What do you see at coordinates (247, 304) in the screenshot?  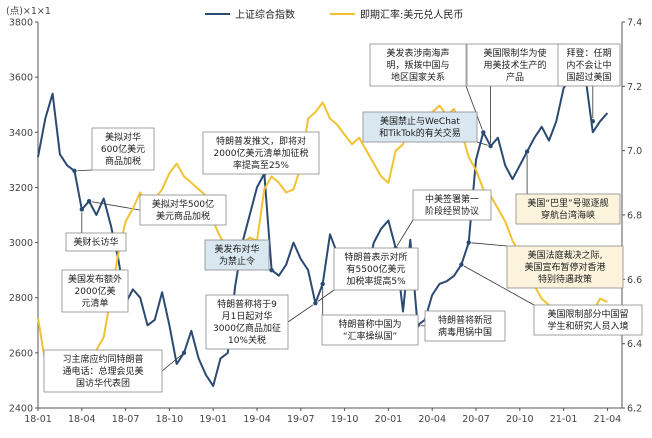 I see `annotation-text: 特朗普称将于9` at bounding box center [247, 304].